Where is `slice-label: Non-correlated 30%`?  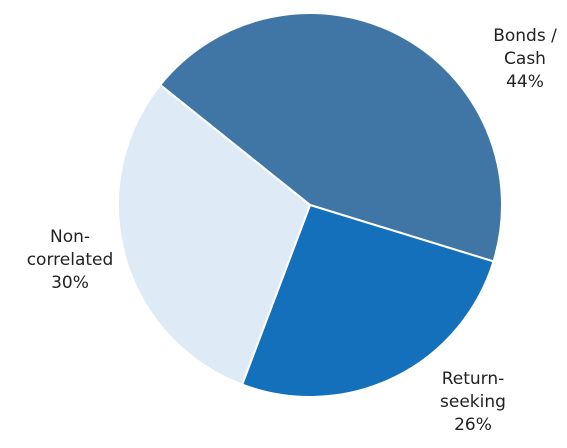
slice-label: Non-correlated 30% is located at coordinates (70, 260).